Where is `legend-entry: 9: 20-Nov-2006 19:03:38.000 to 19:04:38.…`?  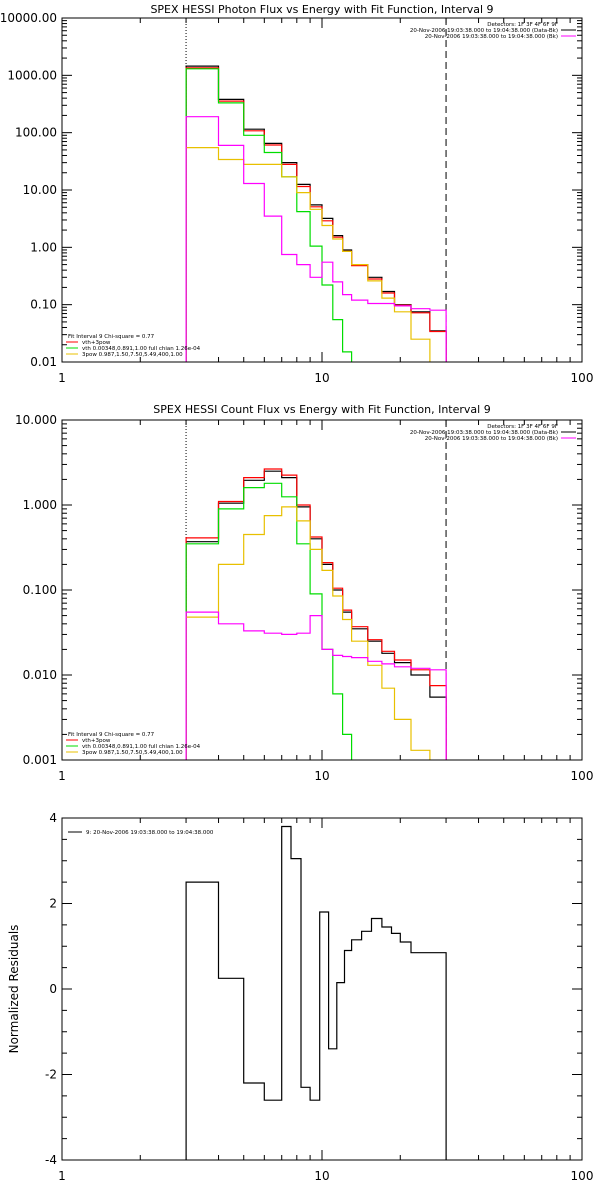 legend-entry: 9: 20-Nov-2006 19:03:38.000 to 19:04:38.… is located at coordinates (150, 833).